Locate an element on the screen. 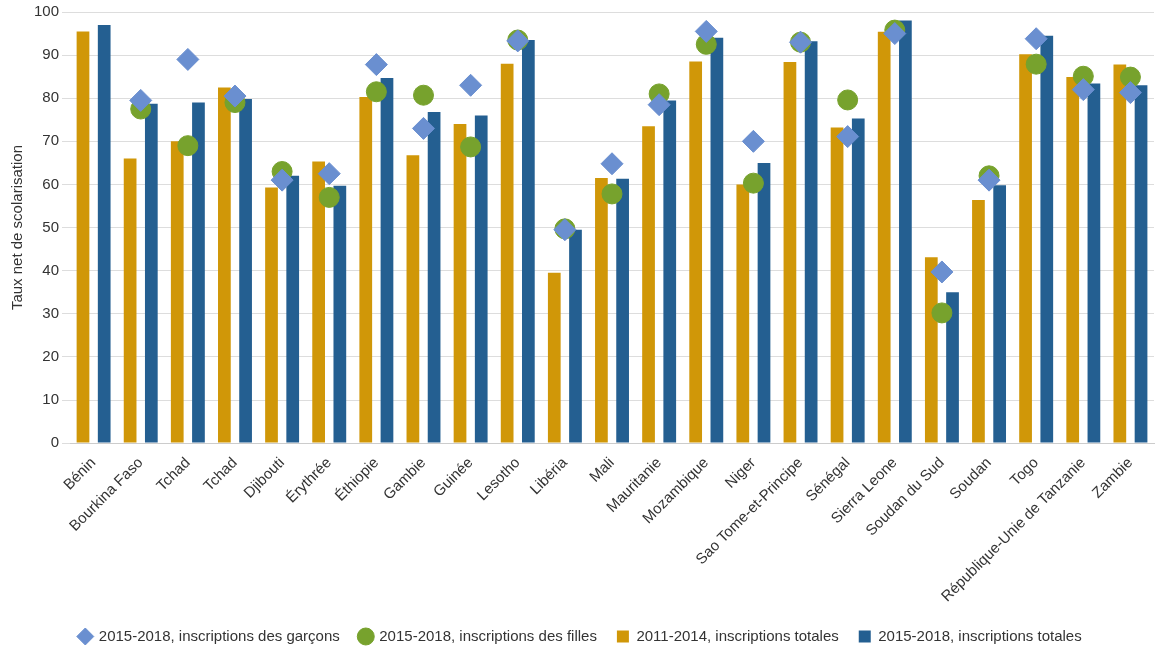 The width and height of the screenshot is (1166, 659). y-tick-label: 90 is located at coordinates (51, 54).